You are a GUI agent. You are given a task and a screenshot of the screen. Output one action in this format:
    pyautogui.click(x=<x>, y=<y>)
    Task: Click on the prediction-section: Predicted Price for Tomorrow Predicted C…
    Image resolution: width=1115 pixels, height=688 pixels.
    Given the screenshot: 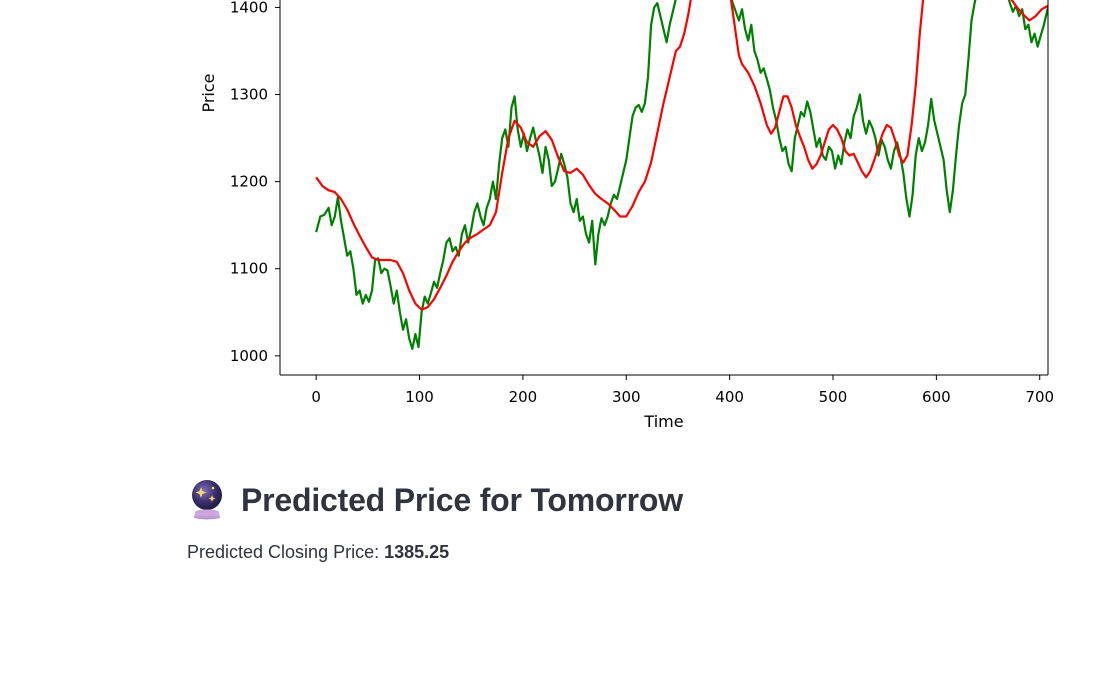 What is the action you would take?
    pyautogui.click(x=637, y=519)
    